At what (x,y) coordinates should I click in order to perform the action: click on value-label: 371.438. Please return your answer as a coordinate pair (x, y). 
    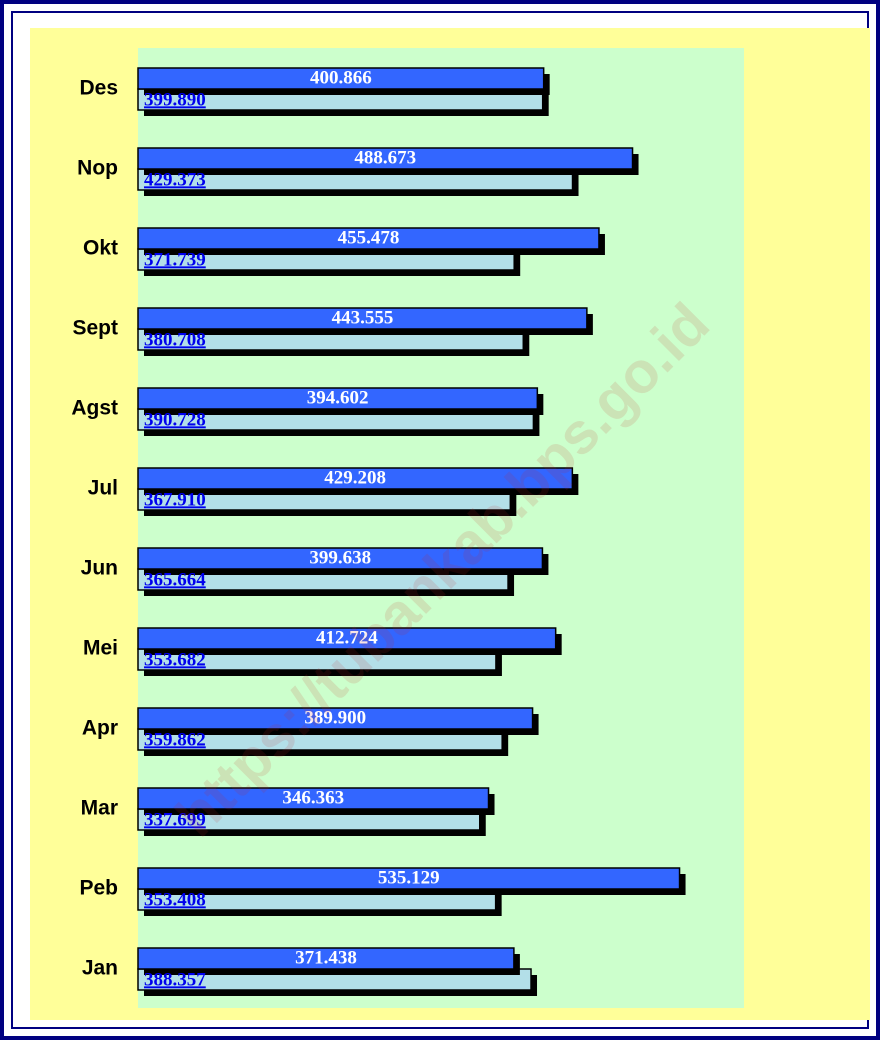
    Looking at the image, I should click on (326, 957).